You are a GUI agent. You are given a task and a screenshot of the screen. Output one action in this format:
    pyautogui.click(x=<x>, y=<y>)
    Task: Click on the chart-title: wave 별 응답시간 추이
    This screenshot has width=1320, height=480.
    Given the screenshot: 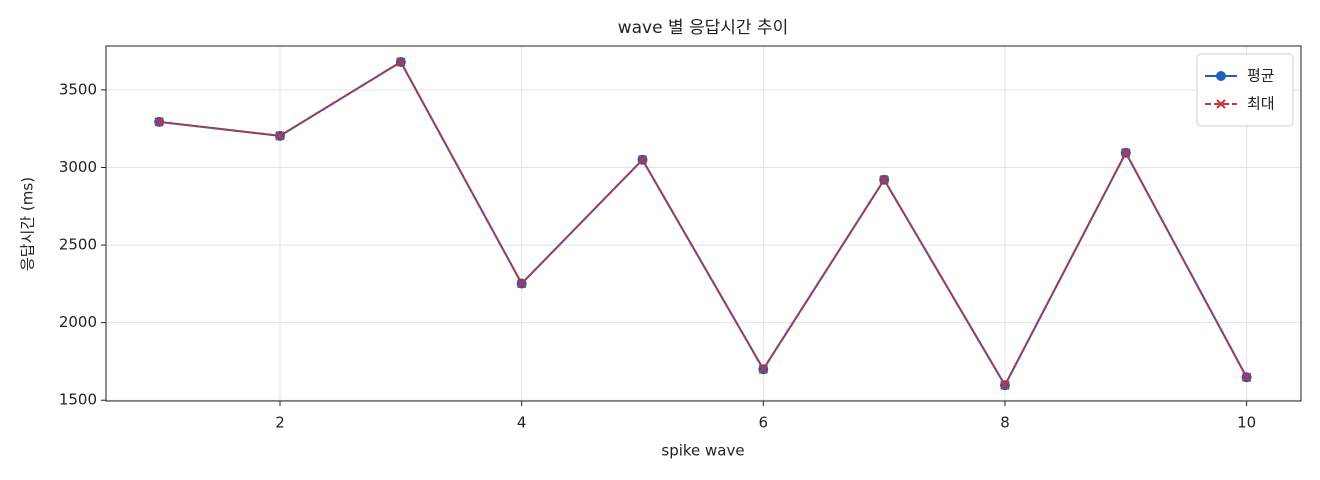 What is the action you would take?
    pyautogui.click(x=703, y=28)
    